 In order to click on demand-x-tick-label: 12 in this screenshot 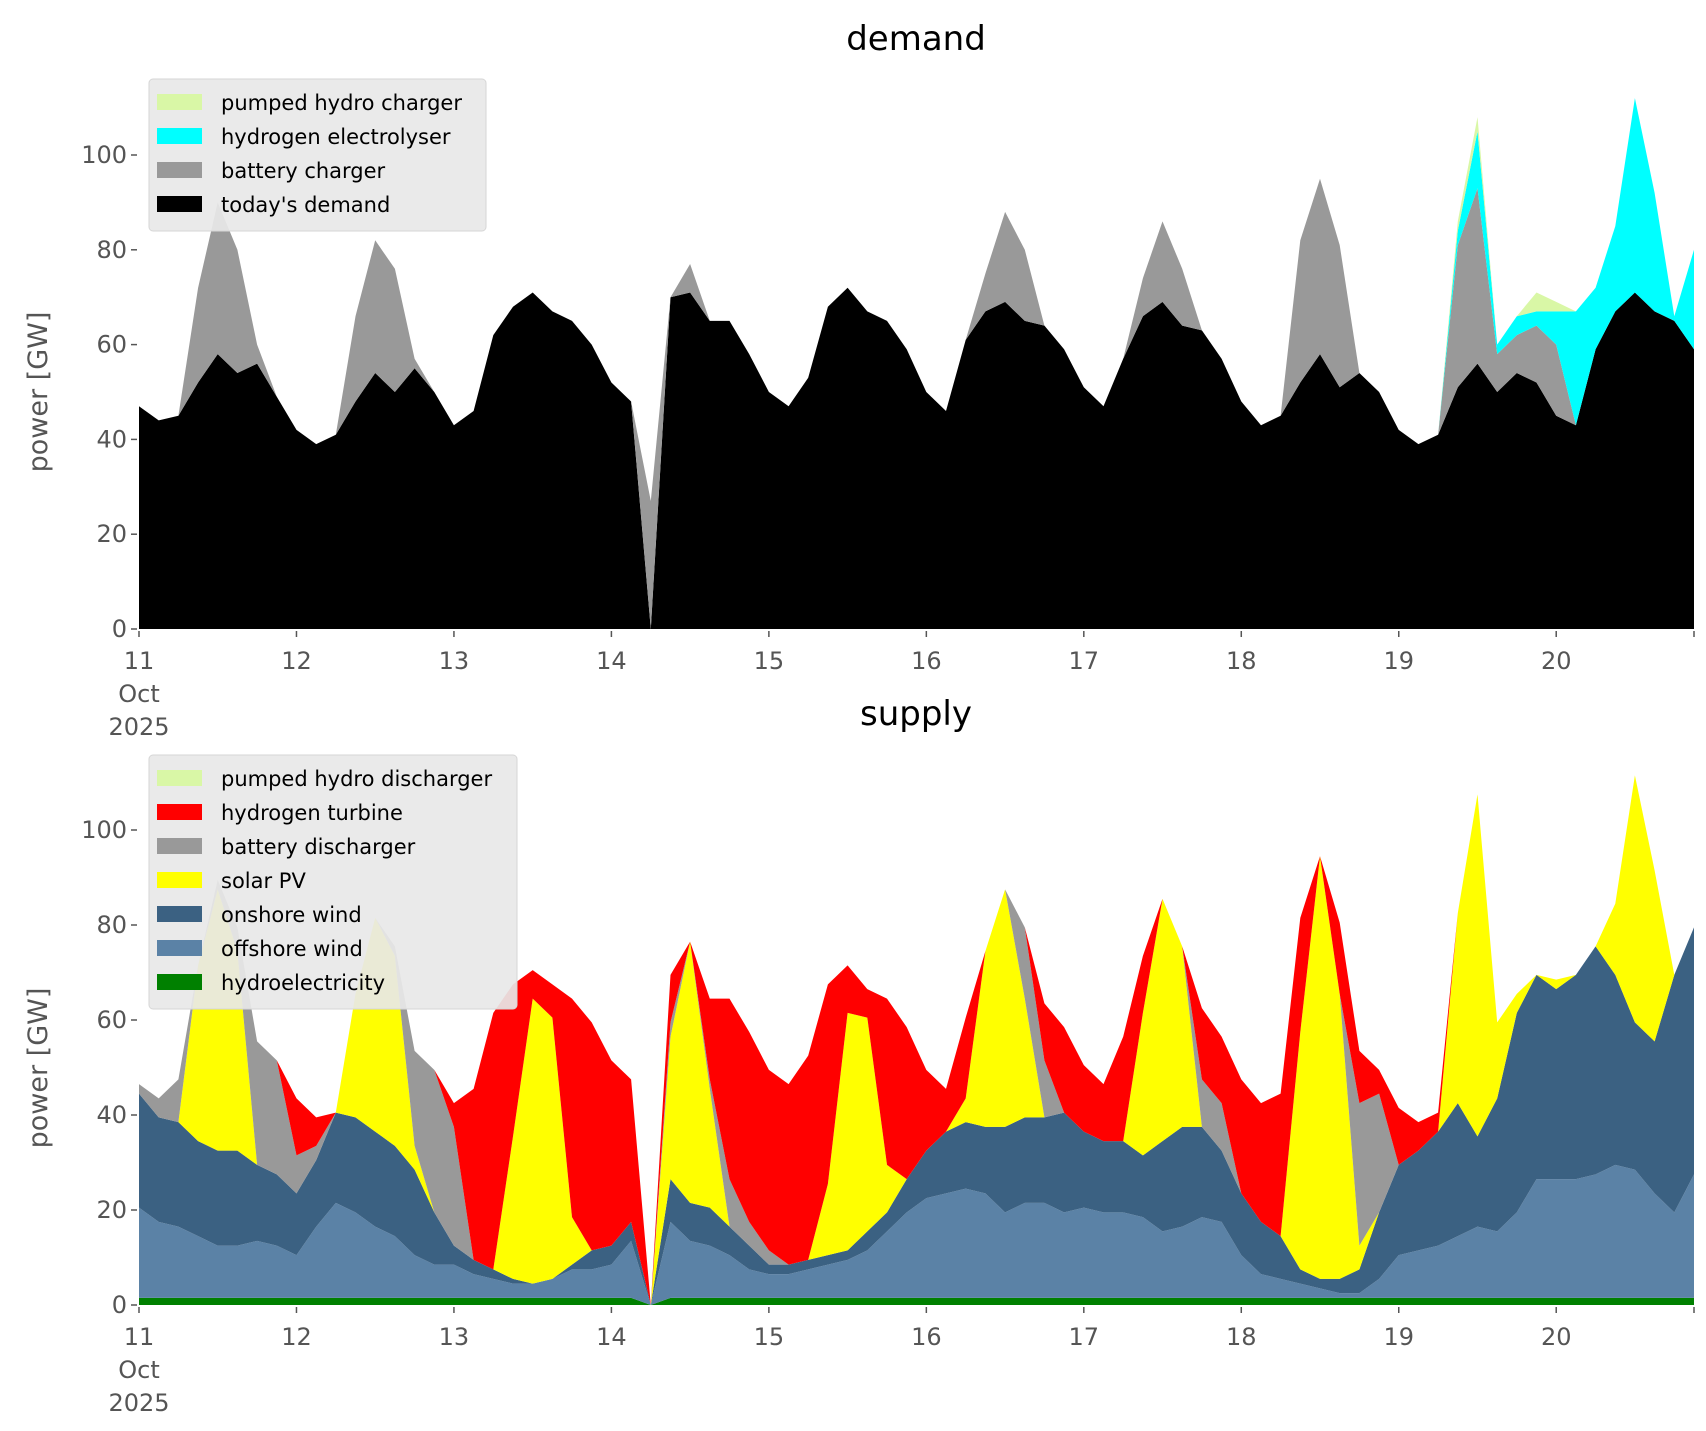, I will do `click(296, 661)`.